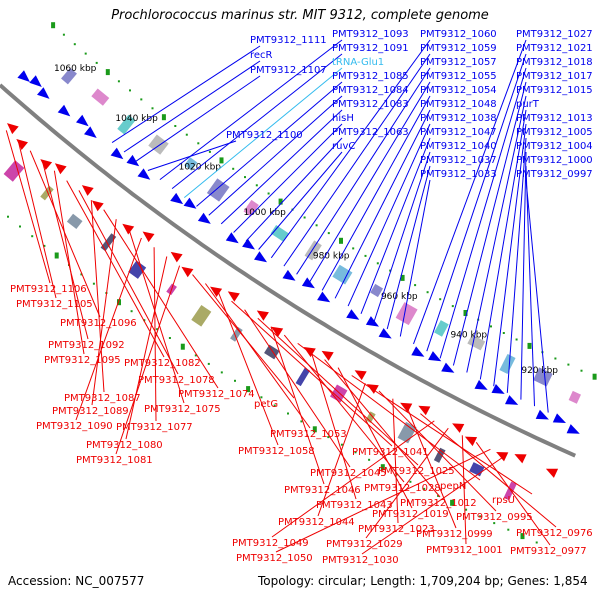  Describe the element at coordinates (554, 76) in the screenshot. I see `forward-gene-label: PMT9312_1017` at that location.